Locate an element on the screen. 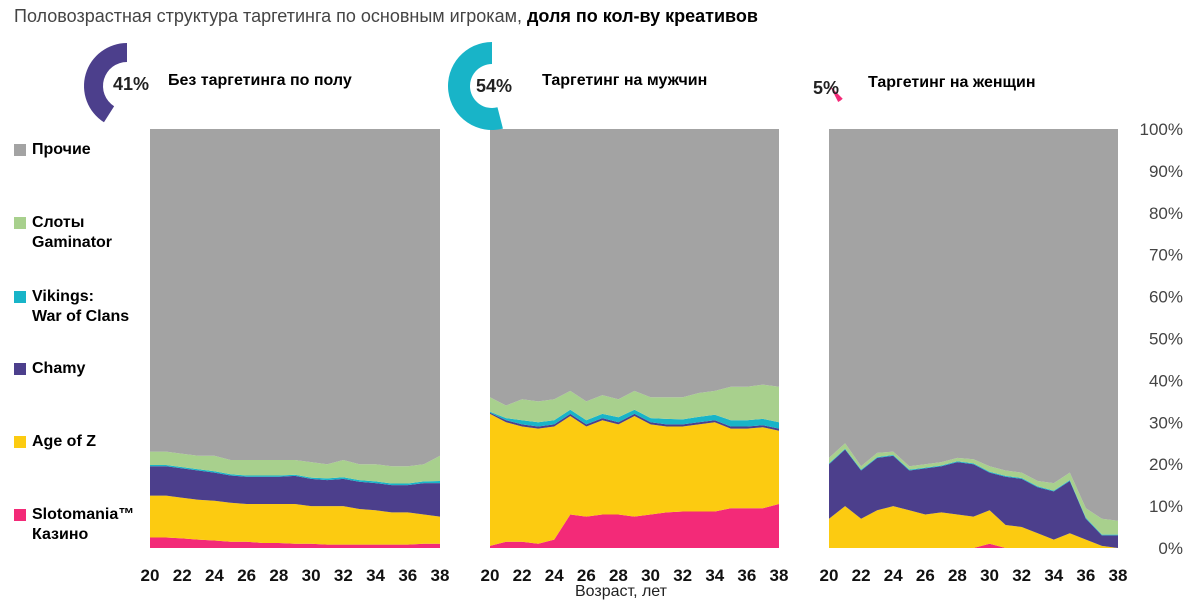  summary-percent-2: 54% is located at coordinates (494, 86).